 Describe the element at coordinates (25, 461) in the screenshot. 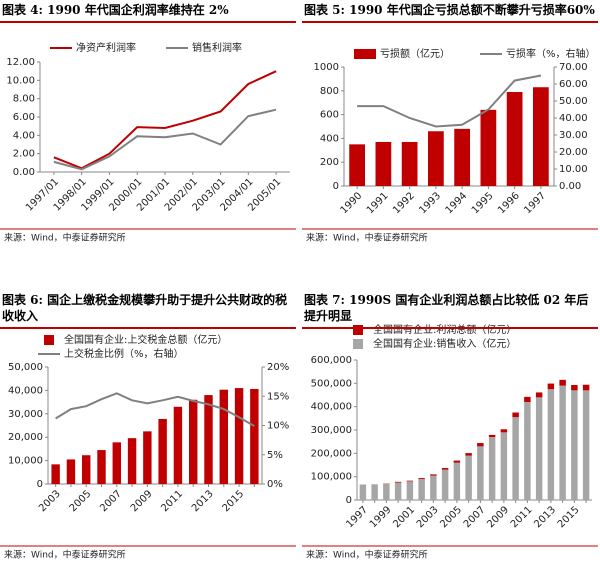

I see `y-tick-label: 10,000` at that location.